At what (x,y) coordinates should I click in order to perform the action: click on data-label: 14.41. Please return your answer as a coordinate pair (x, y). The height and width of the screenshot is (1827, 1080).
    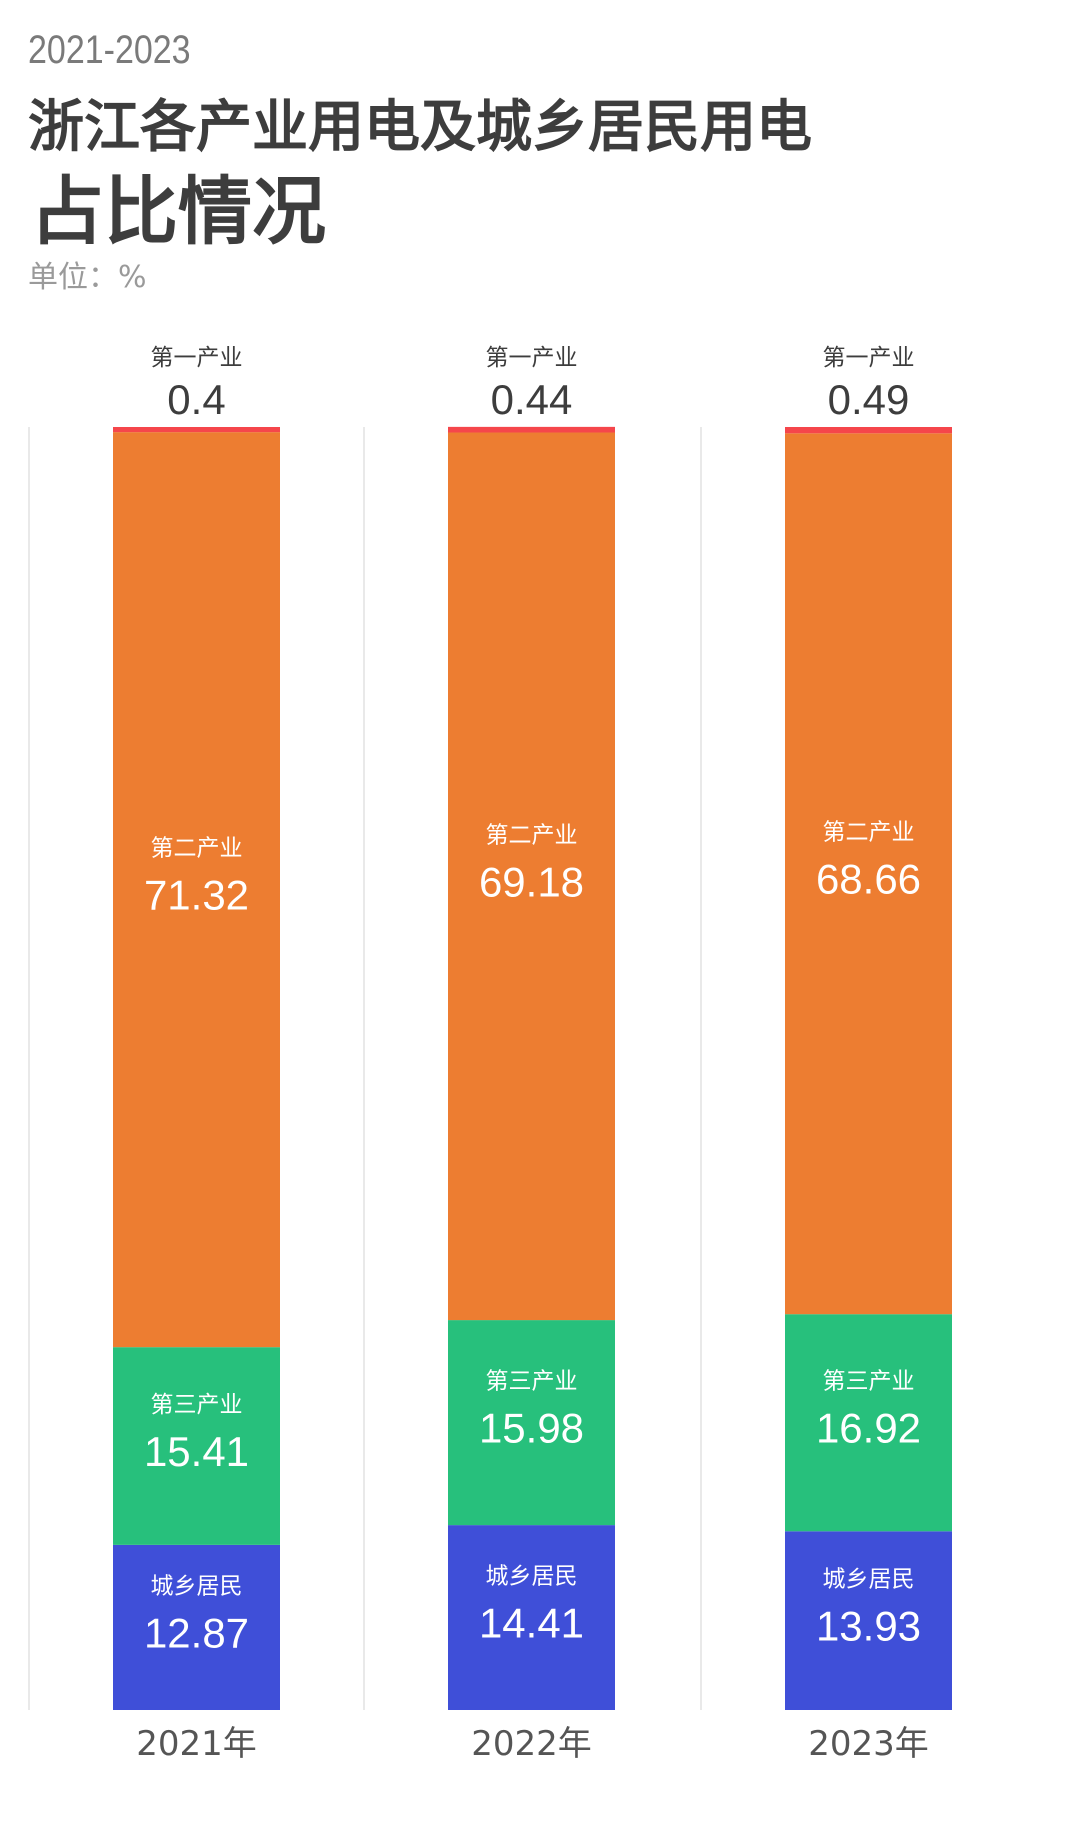
    Looking at the image, I should click on (531, 1623).